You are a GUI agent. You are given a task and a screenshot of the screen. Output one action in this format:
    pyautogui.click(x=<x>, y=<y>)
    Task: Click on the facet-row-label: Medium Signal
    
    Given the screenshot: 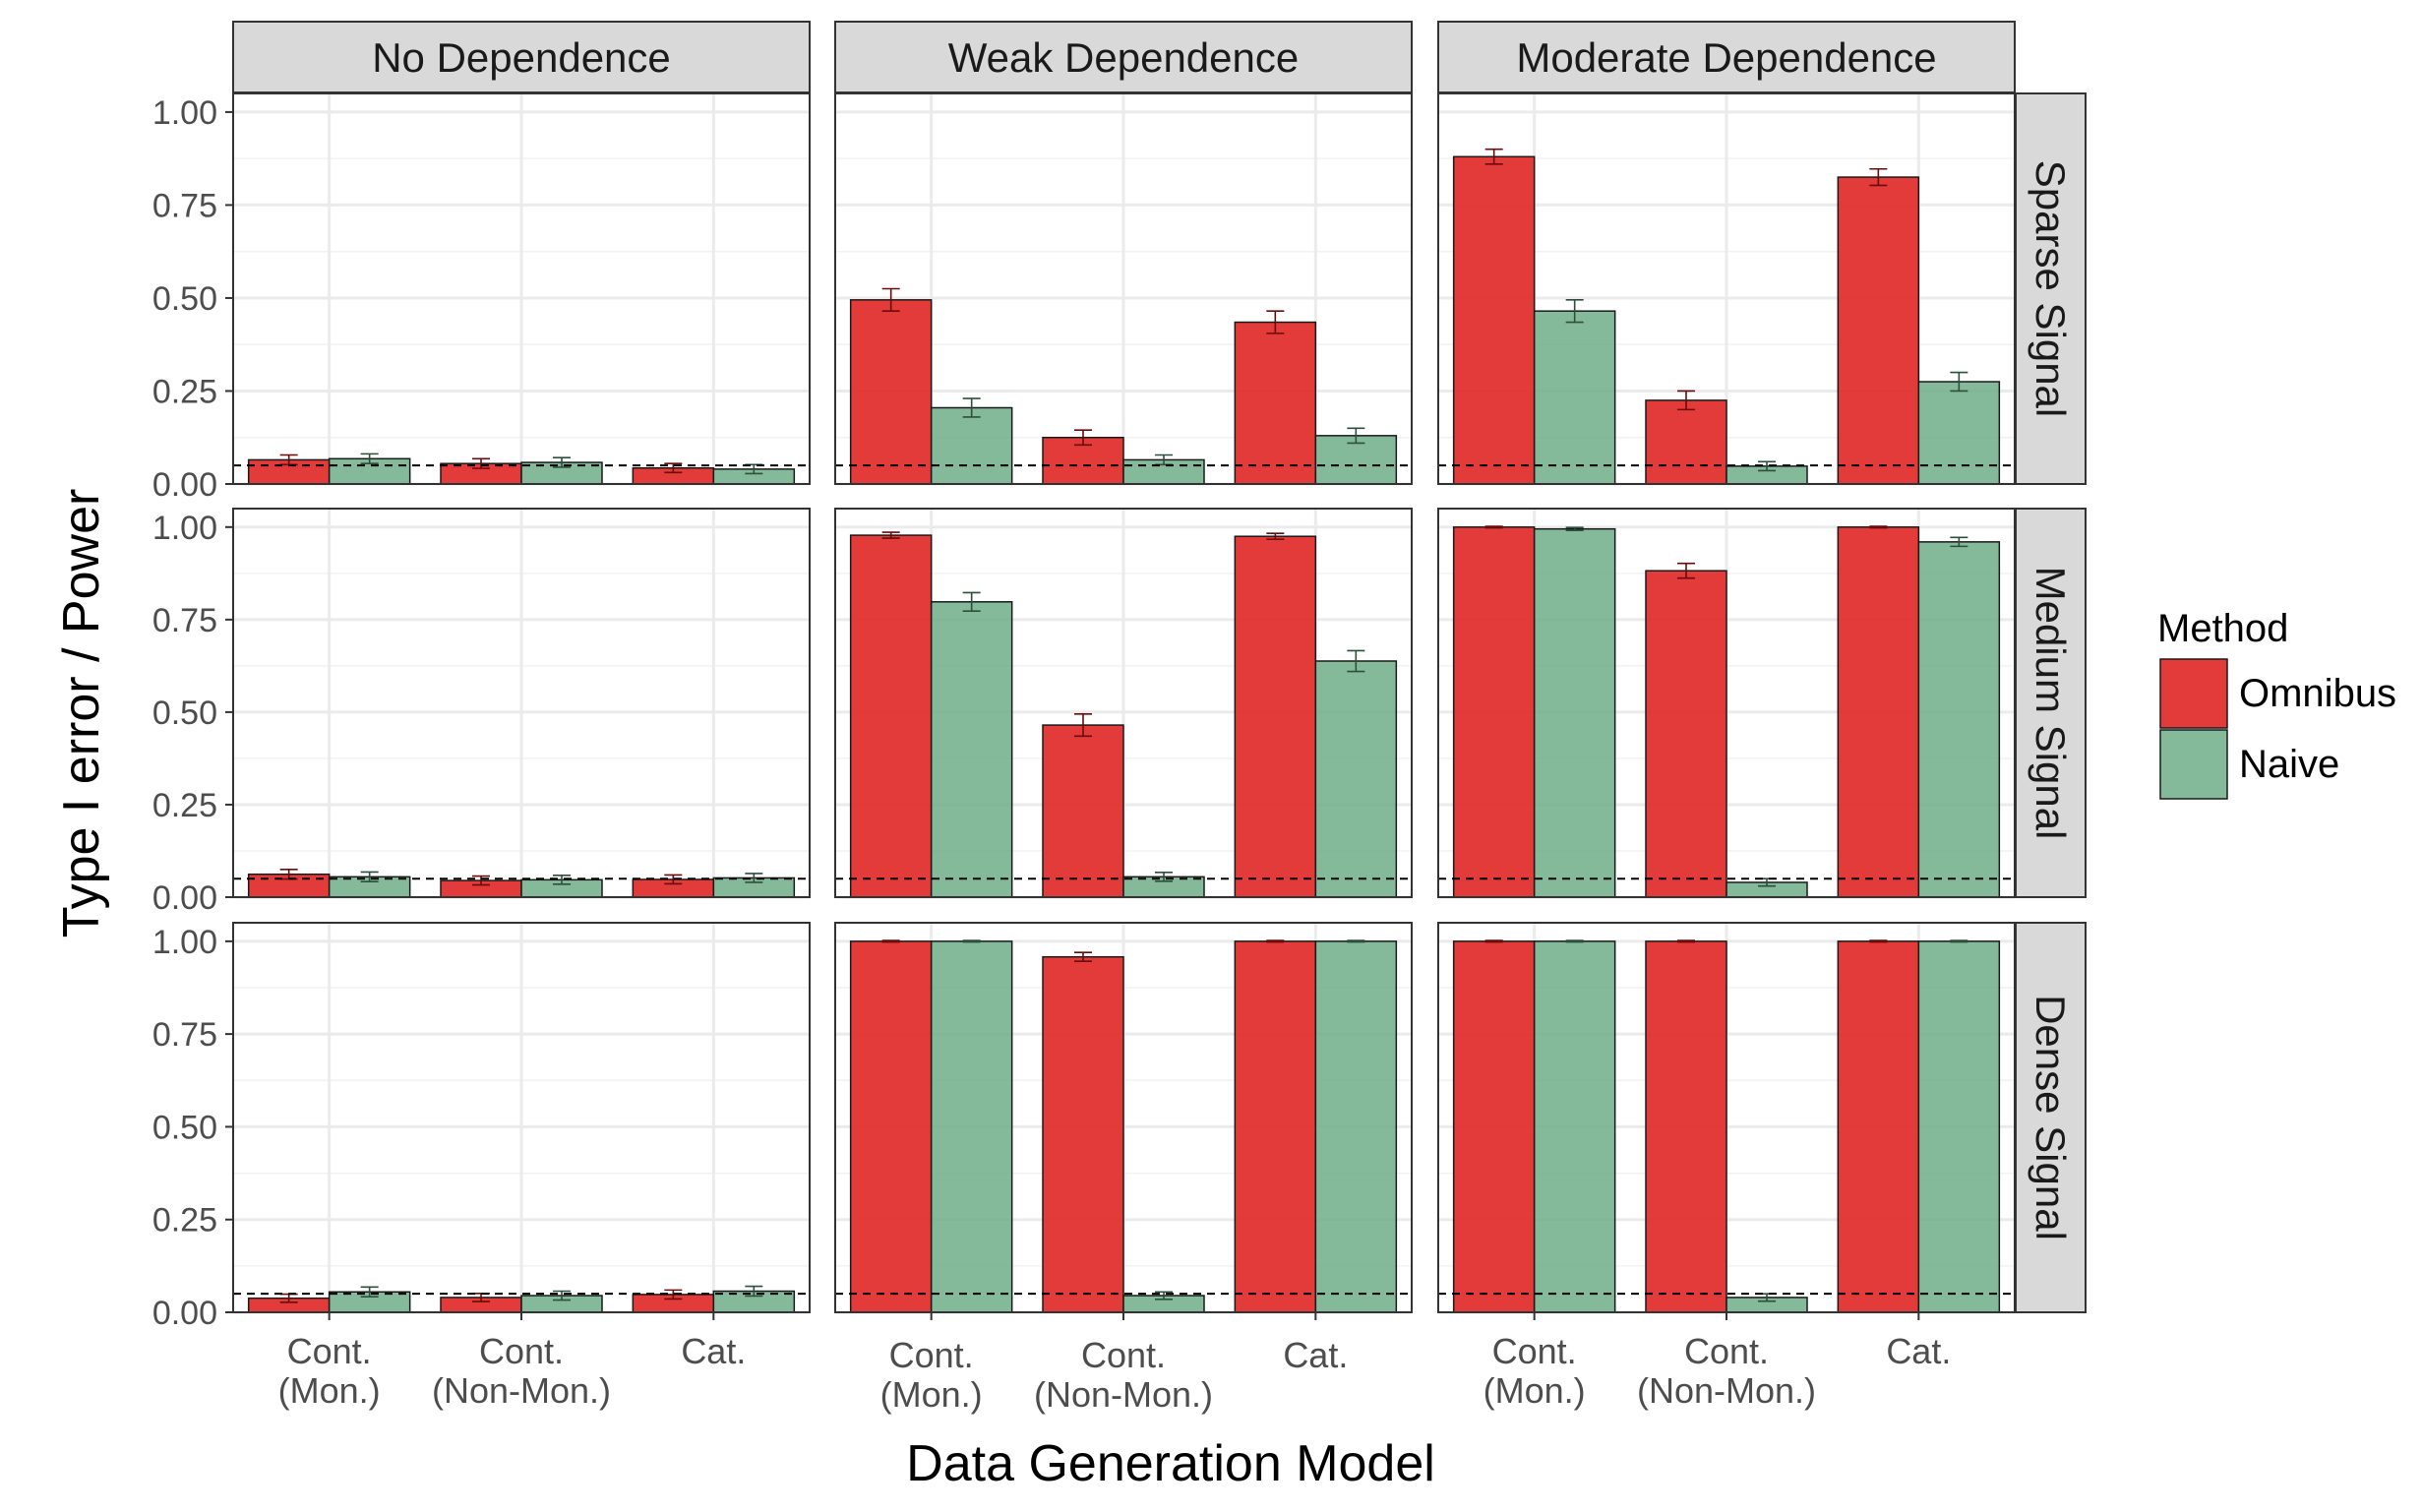 What is the action you would take?
    pyautogui.click(x=2051, y=703)
    